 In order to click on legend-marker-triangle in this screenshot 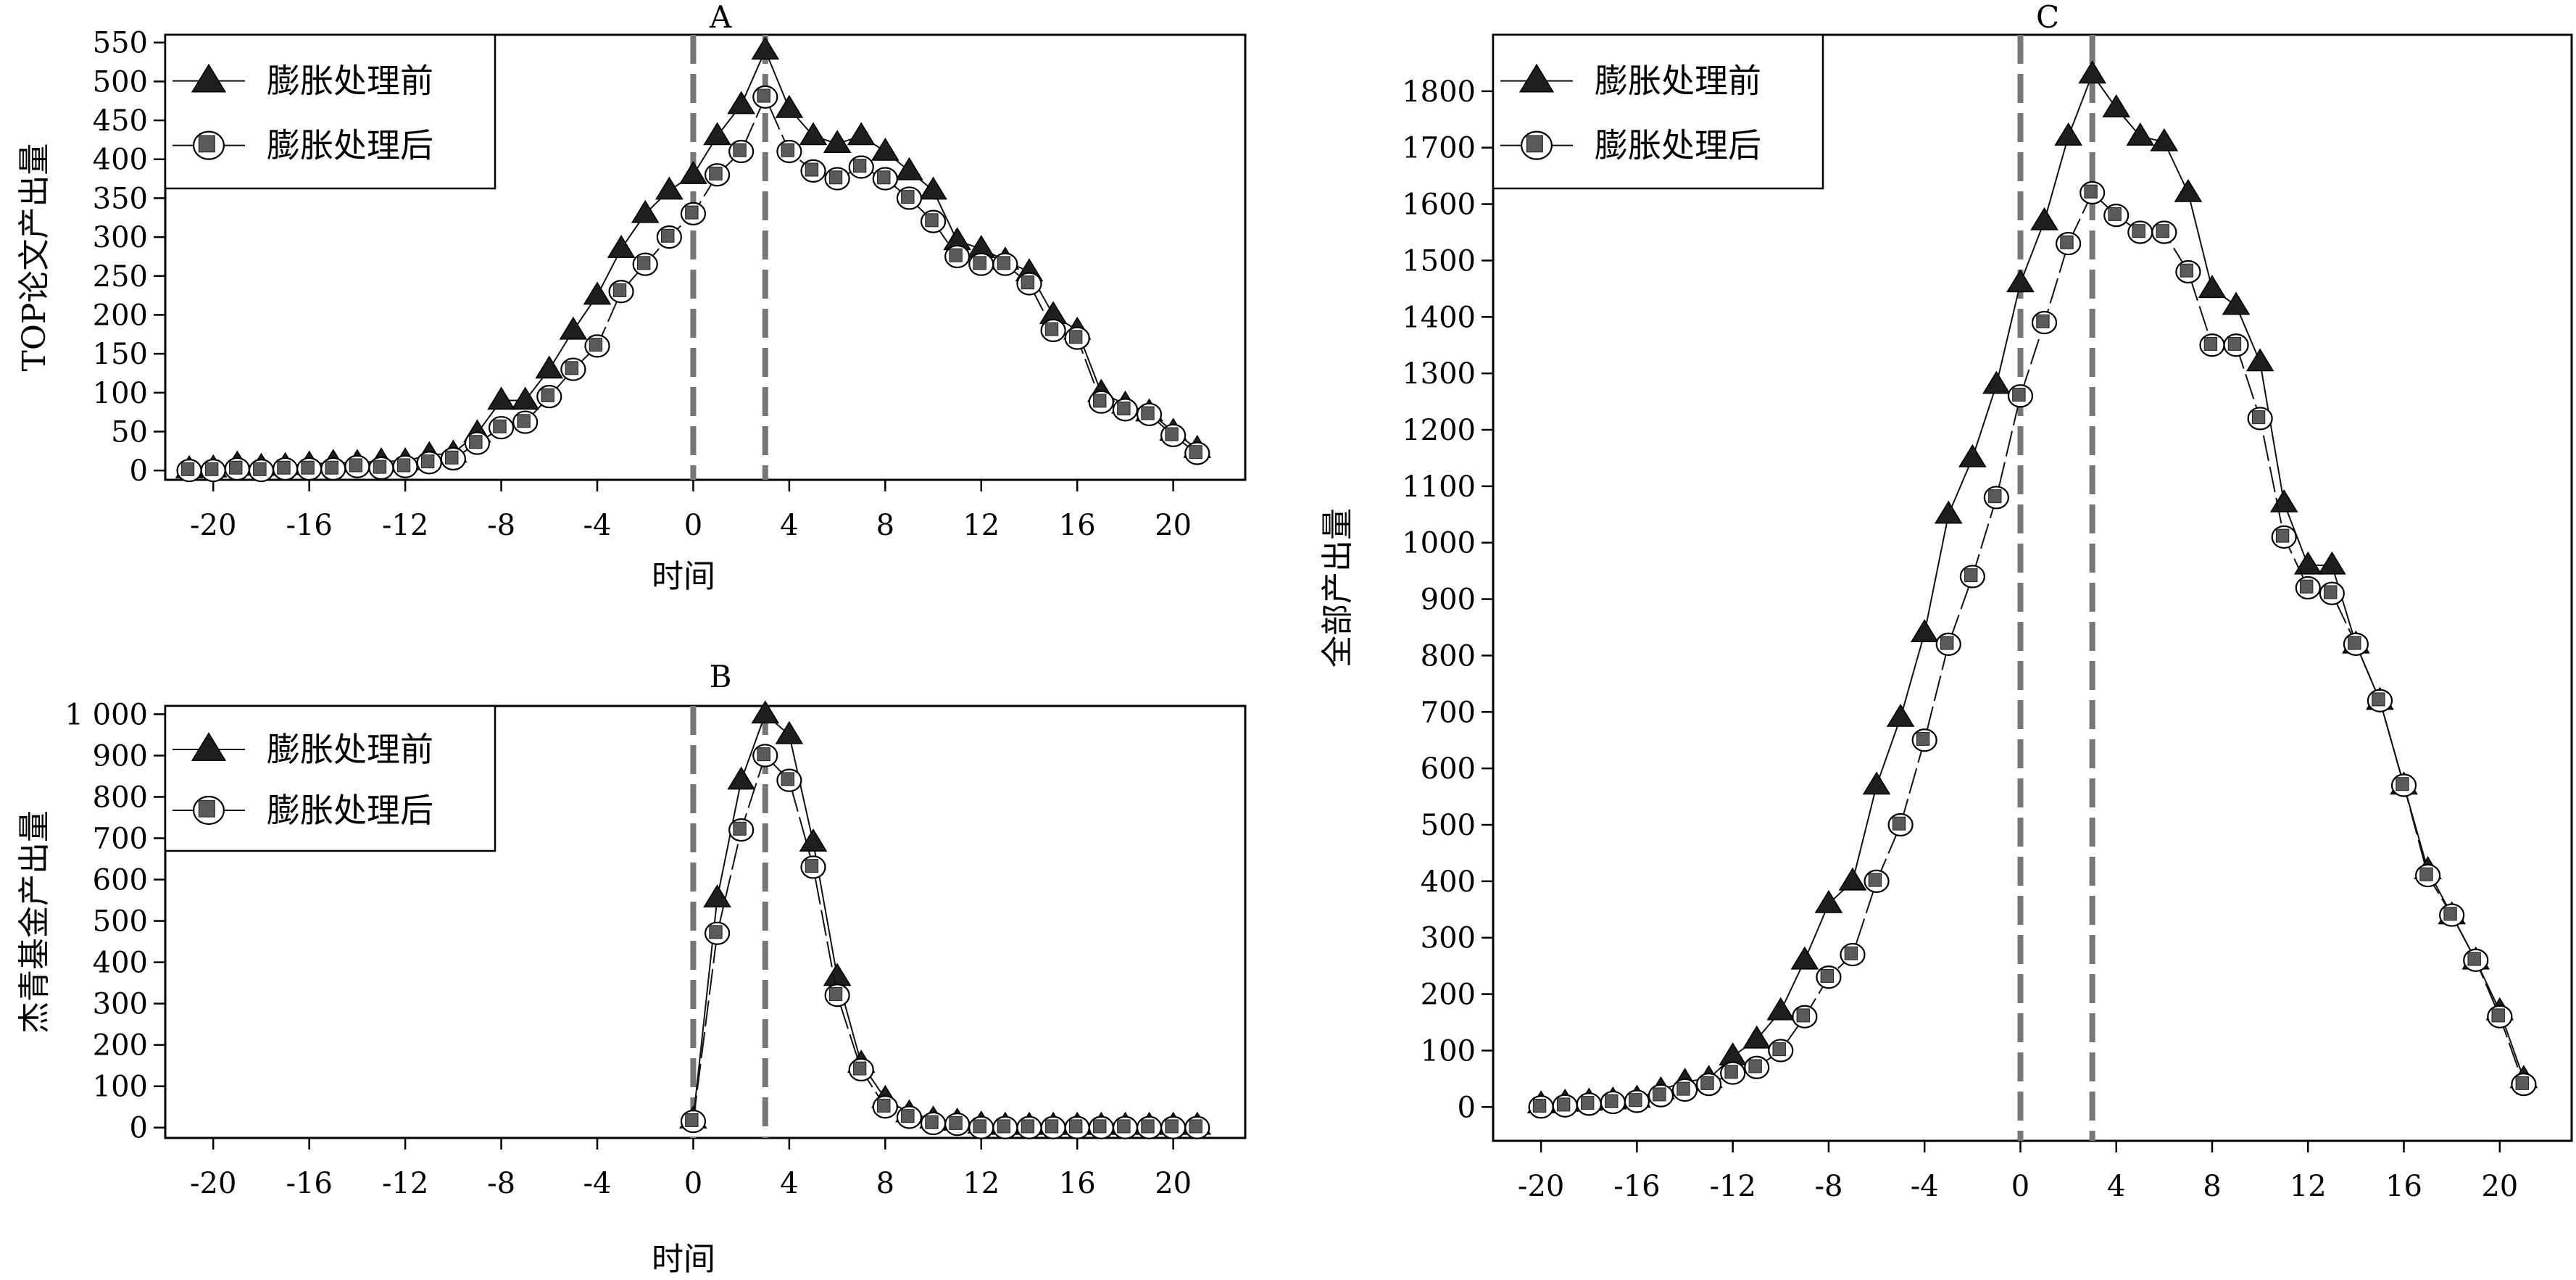, I will do `click(209, 78)`.